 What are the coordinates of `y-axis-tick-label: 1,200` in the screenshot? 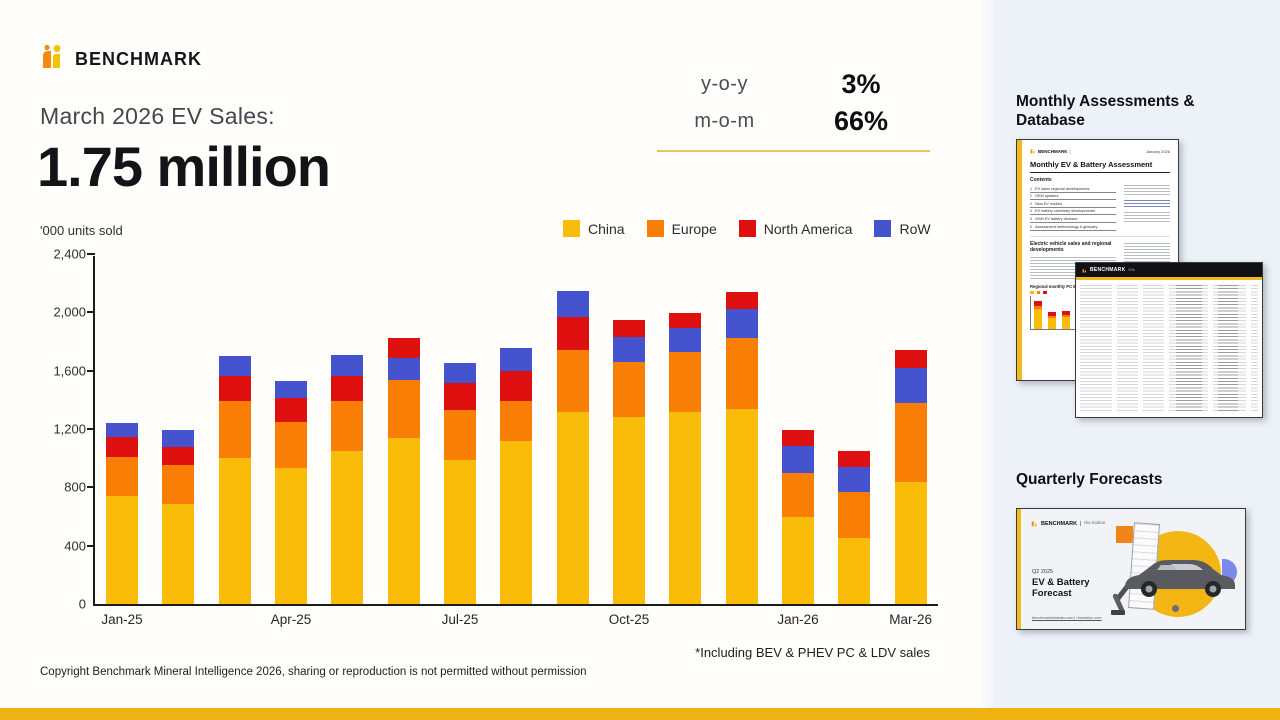 It's located at (69, 429).